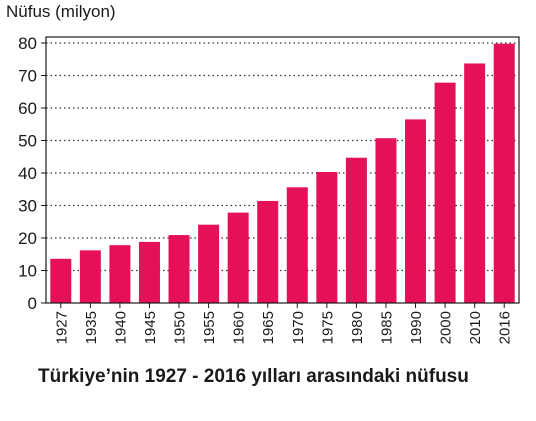  I want to click on y-tick-label: 70, so click(27, 76).